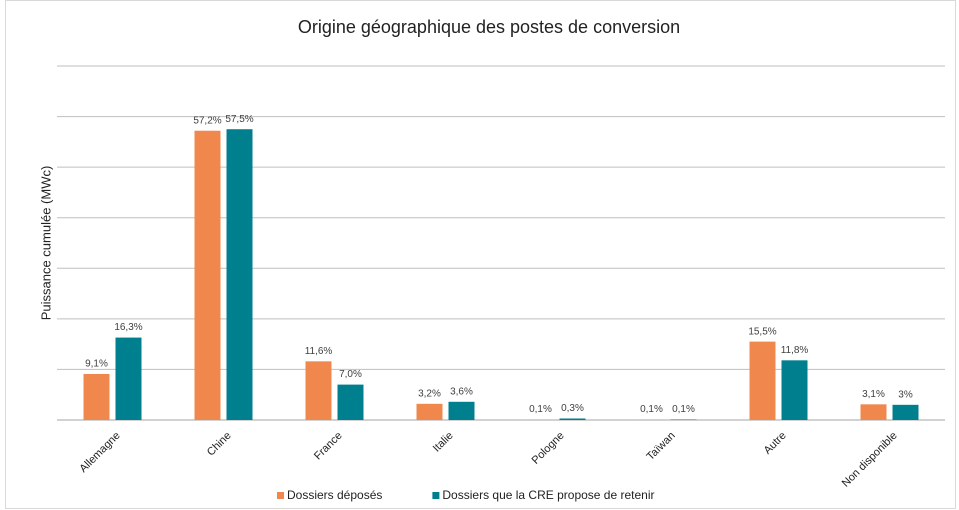 The height and width of the screenshot is (510, 959). What do you see at coordinates (319, 351) in the screenshot?
I see `data-label: 11,6%` at bounding box center [319, 351].